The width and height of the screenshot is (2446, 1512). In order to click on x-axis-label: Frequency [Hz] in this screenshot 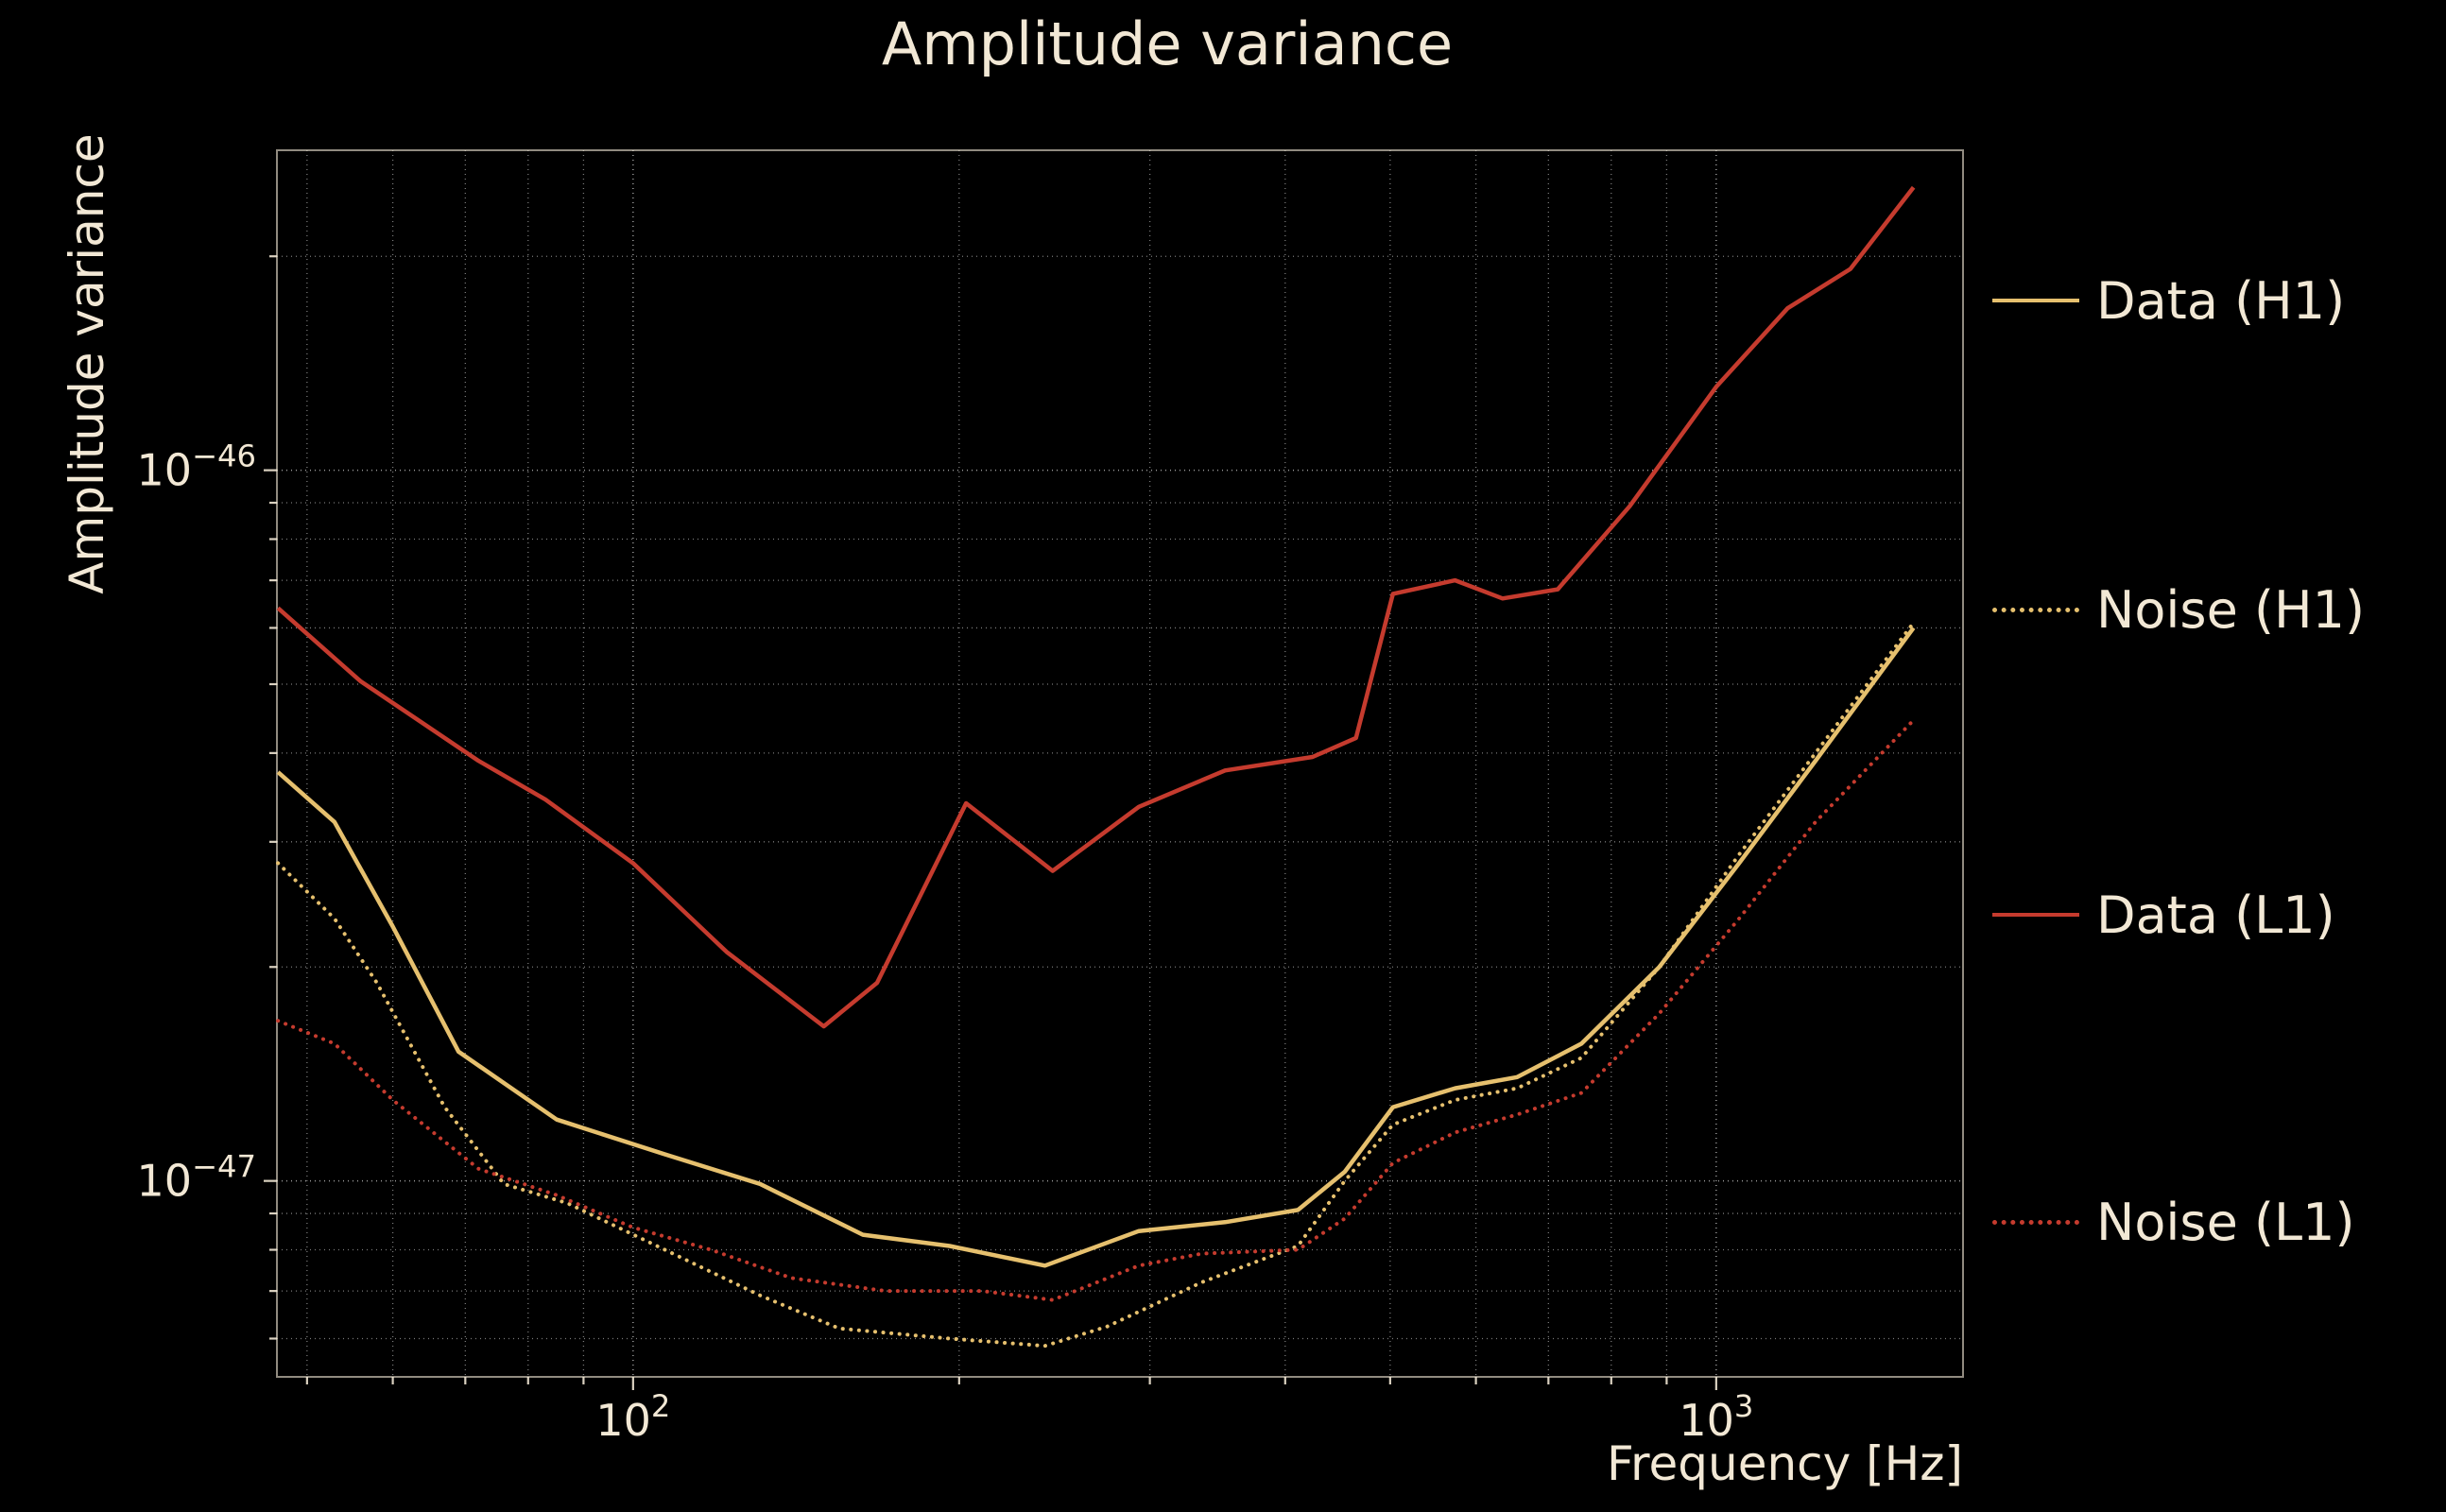, I will do `click(1784, 1463)`.